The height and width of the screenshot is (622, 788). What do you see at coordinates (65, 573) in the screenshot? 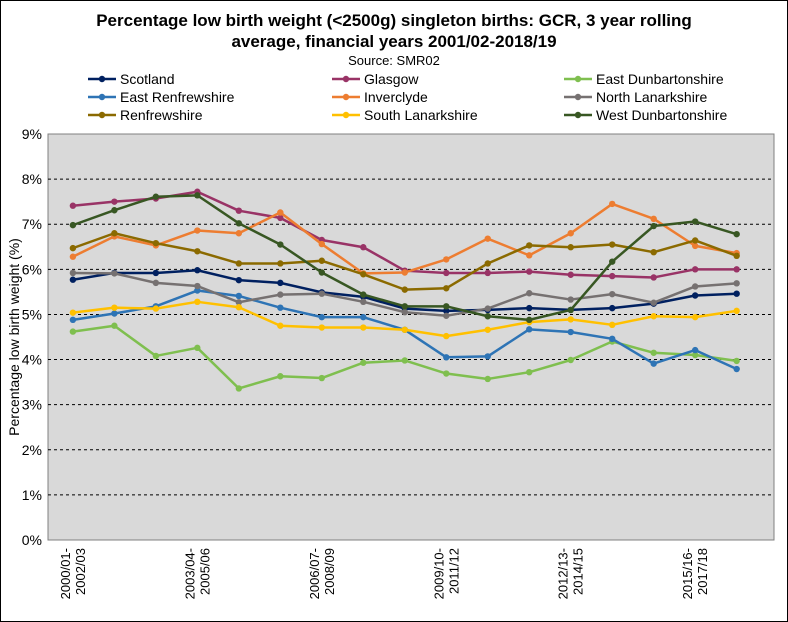
I see `x-tick-label-line1: 2000/01-` at bounding box center [65, 573].